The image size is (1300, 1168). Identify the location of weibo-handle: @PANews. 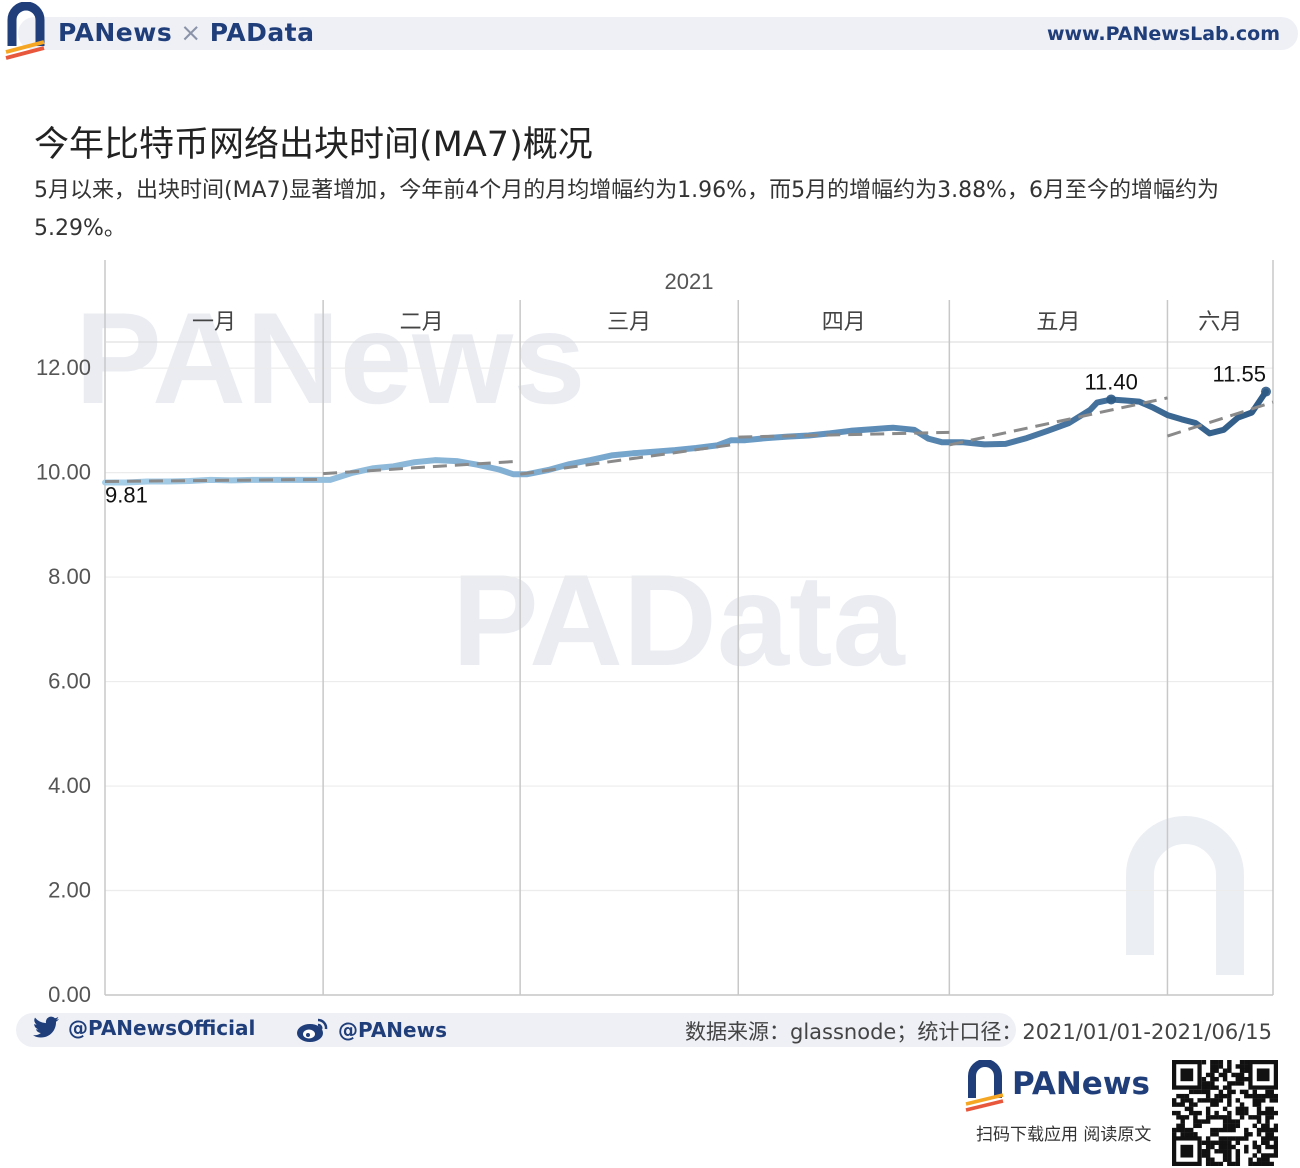
(371, 1030).